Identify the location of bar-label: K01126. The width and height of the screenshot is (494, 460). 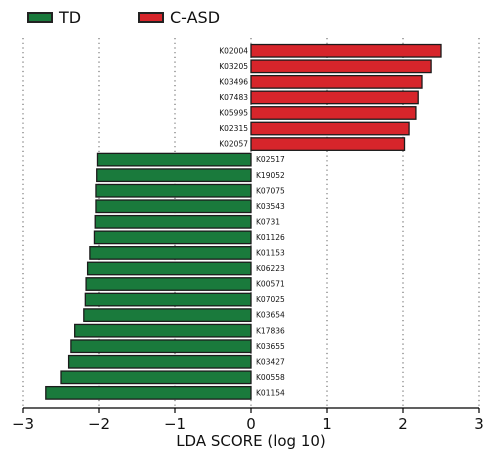
(270, 237).